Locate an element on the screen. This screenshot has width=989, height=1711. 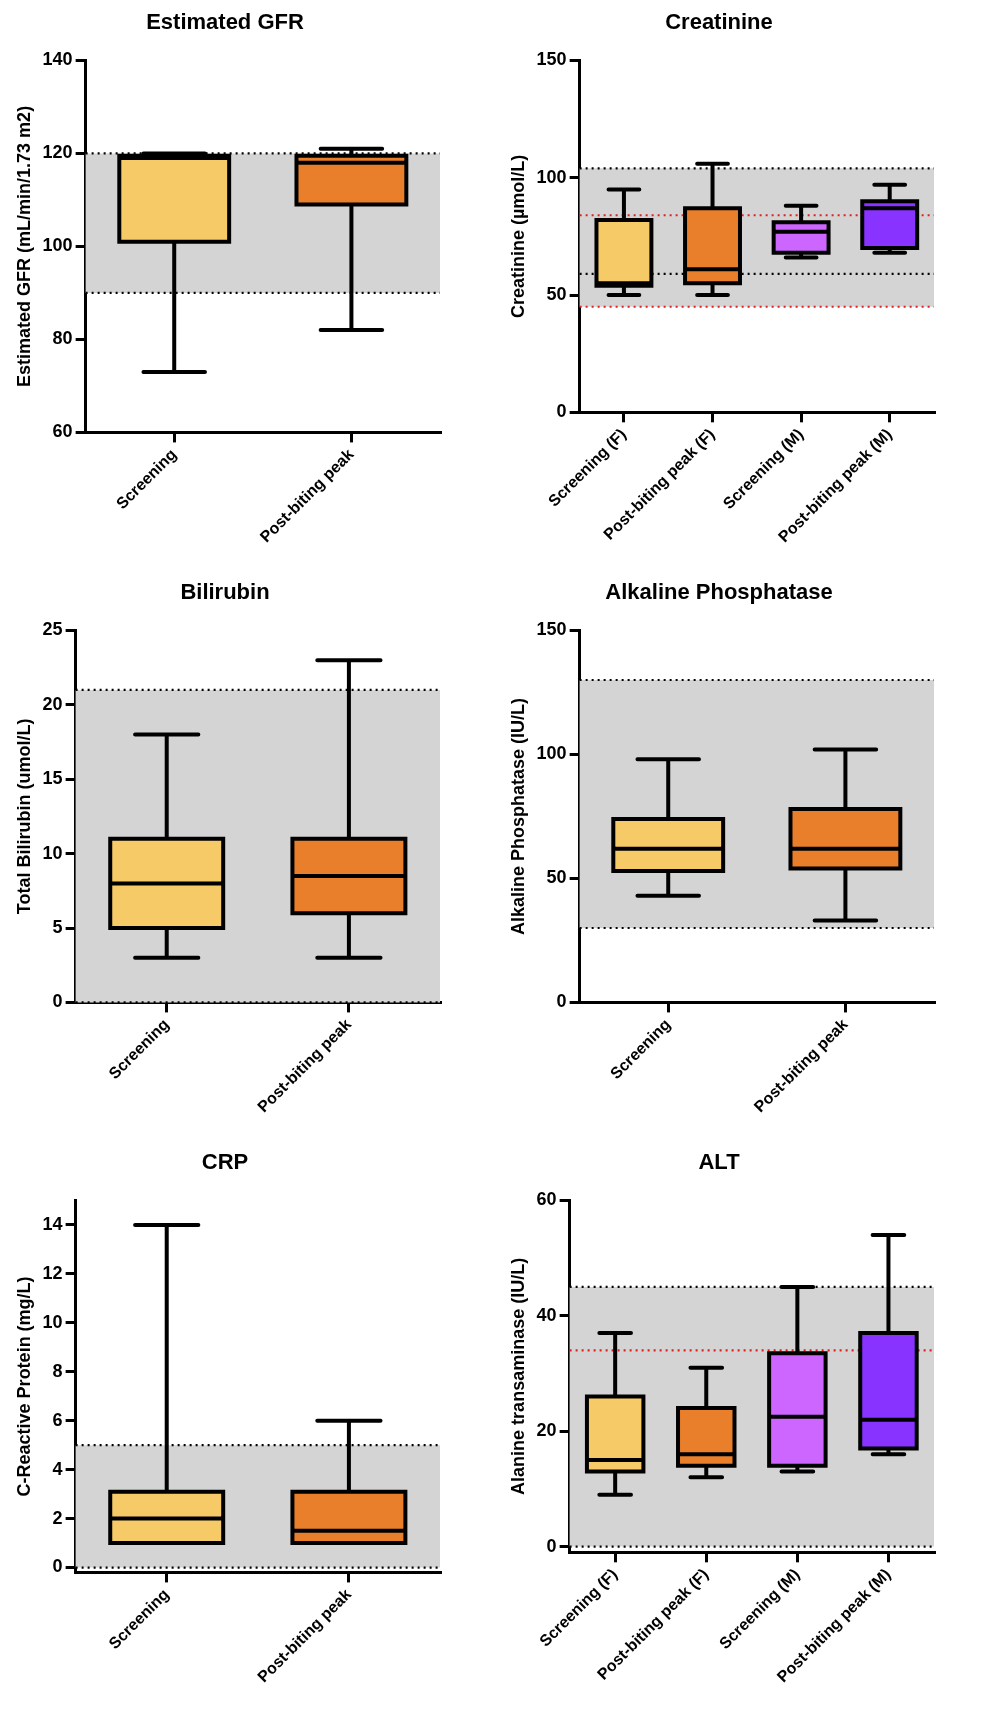
y-tick-label: 2 is located at coordinates (57, 1517).